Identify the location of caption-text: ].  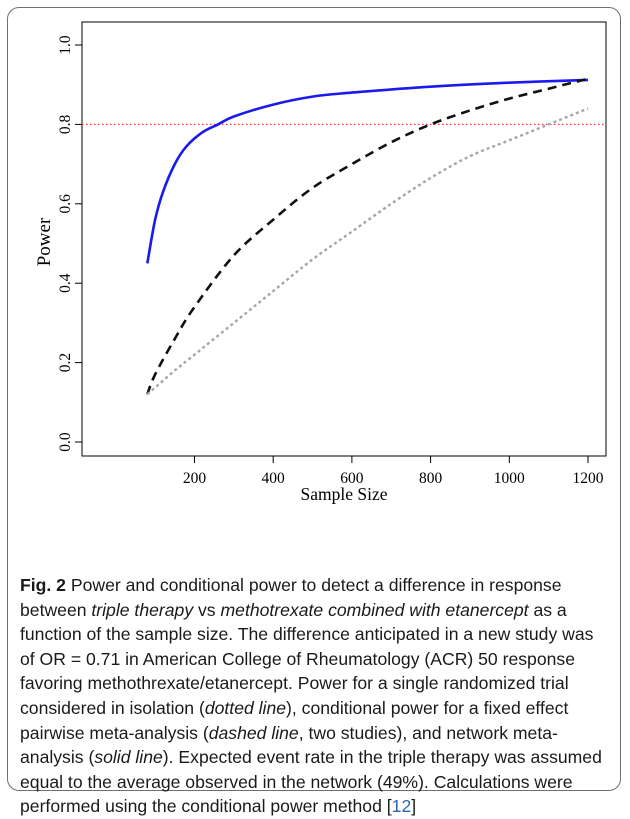
(414, 806).